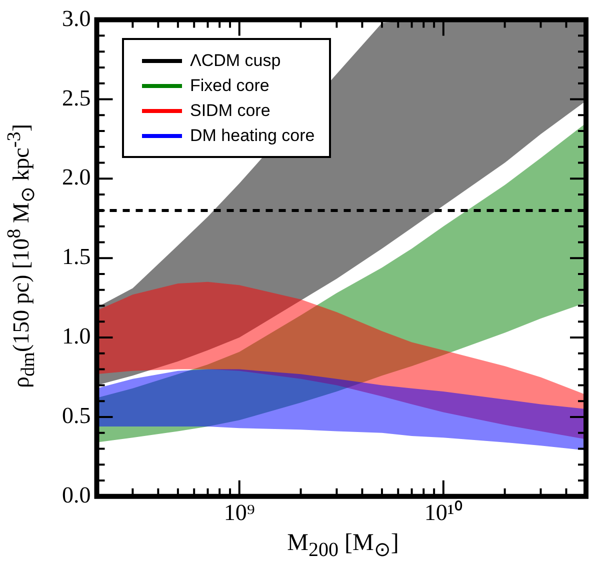 The image size is (602, 574). I want to click on x-axis-title: M$_{200}$ [M$_{⊙}$], so click(343, 546).